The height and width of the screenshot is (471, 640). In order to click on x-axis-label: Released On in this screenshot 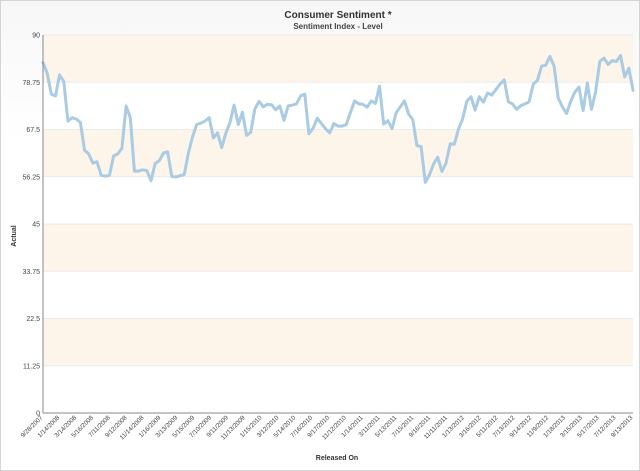, I will do `click(337, 458)`.